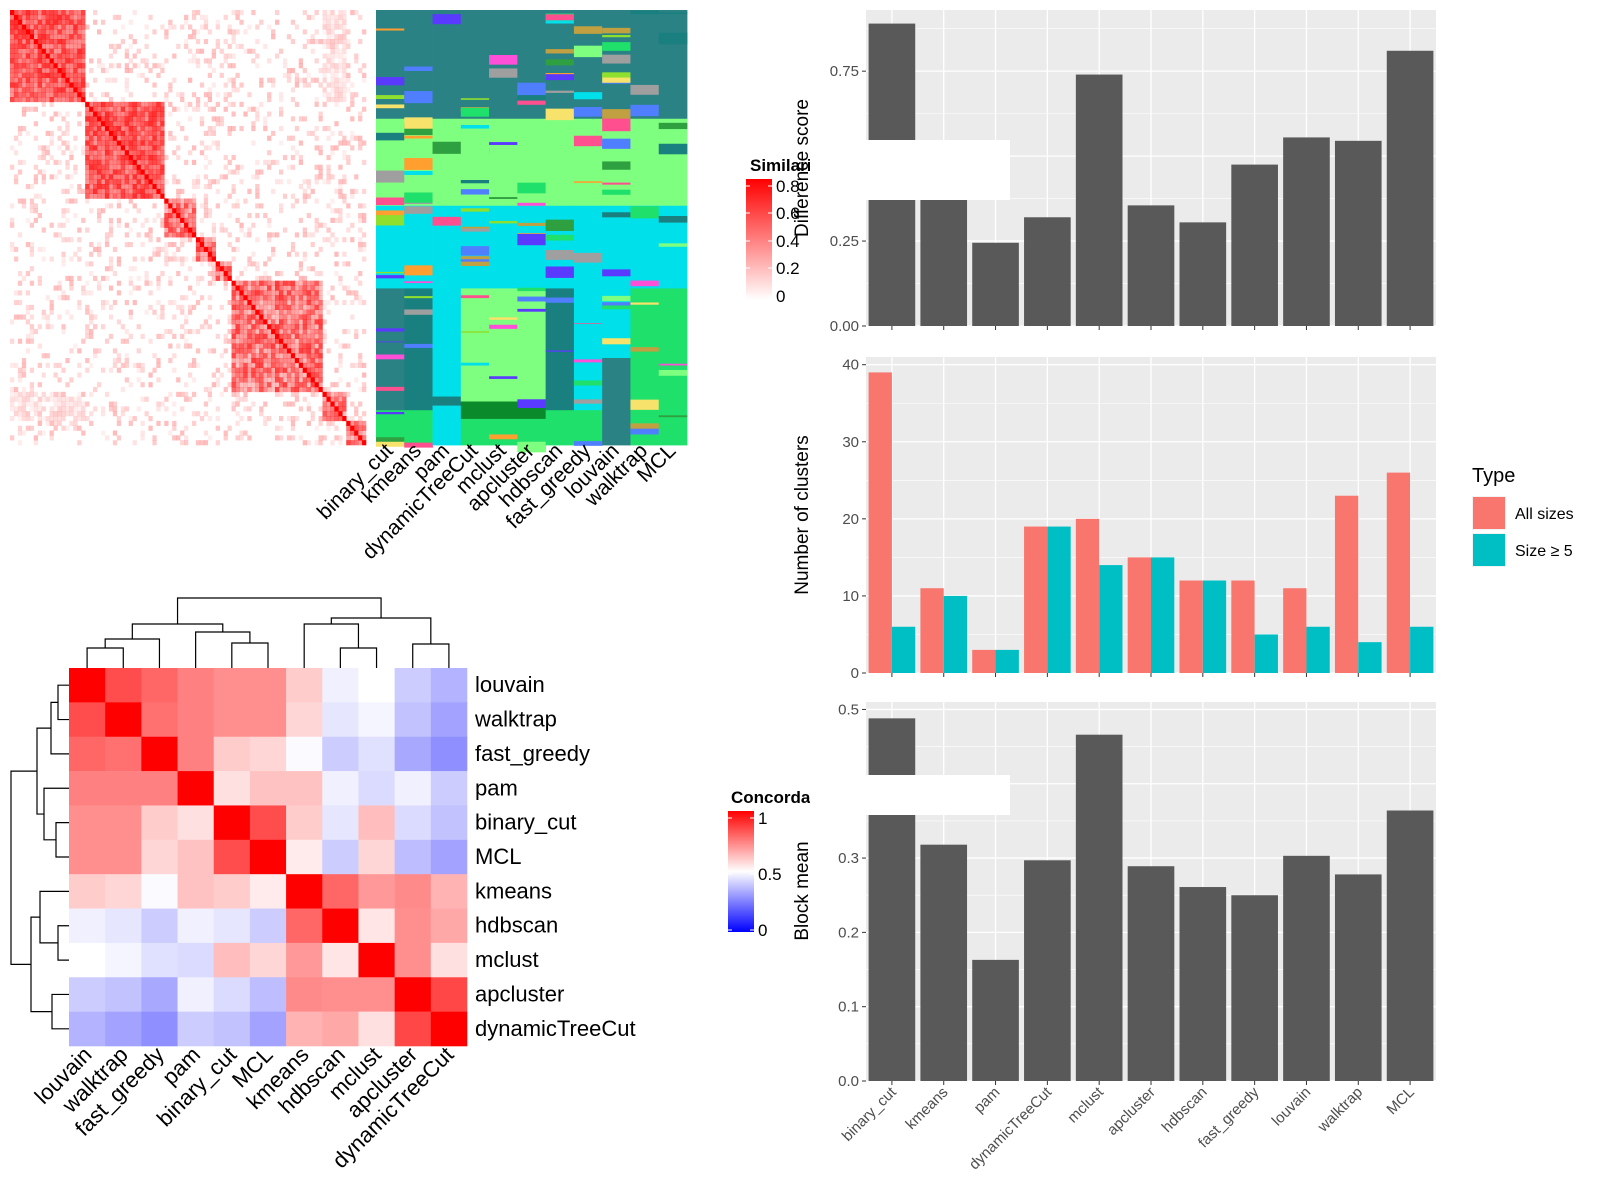 This screenshot has width=1600, height=1200. What do you see at coordinates (1401, 1101) in the screenshot?
I see `x-category-label: MCL` at bounding box center [1401, 1101].